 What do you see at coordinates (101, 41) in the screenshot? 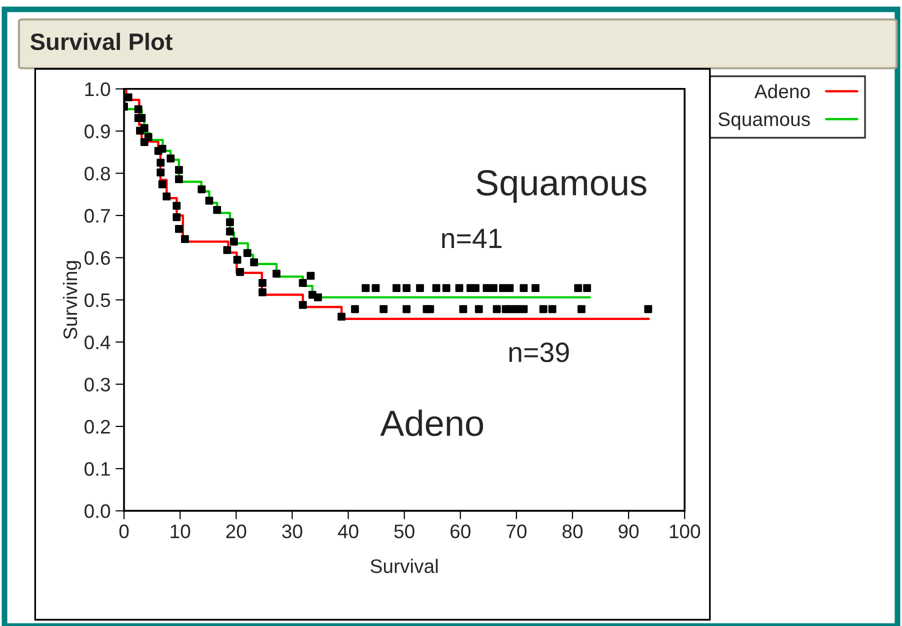
I see `chart-title: Survival Plot` at bounding box center [101, 41].